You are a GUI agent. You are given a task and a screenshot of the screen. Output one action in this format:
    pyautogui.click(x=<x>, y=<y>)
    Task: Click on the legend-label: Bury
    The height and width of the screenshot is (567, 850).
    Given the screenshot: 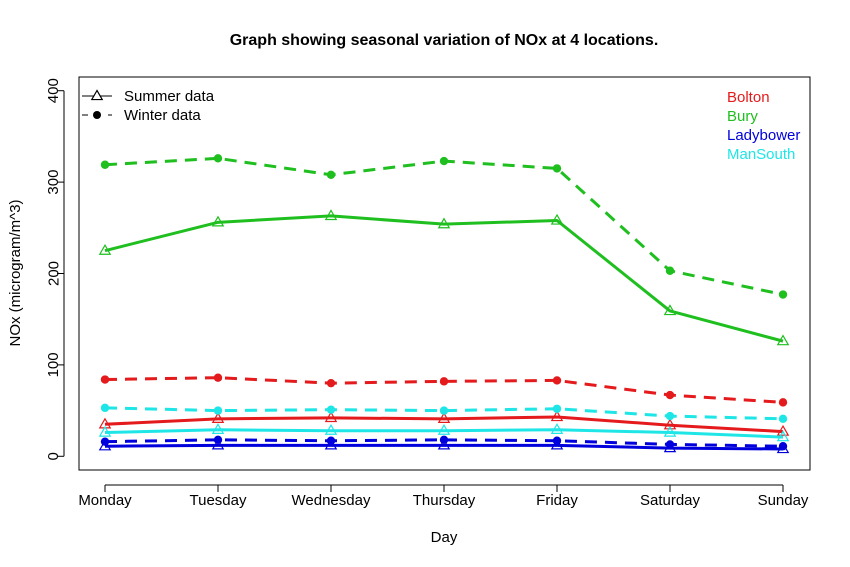 What is the action you would take?
    pyautogui.click(x=742, y=116)
    